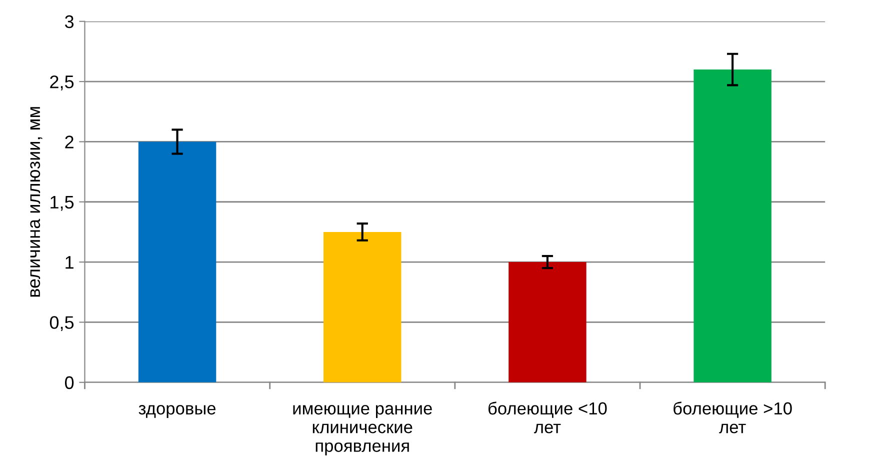 This screenshot has height=475, width=892. I want to click on y-tick-label: 1, so click(70, 262).